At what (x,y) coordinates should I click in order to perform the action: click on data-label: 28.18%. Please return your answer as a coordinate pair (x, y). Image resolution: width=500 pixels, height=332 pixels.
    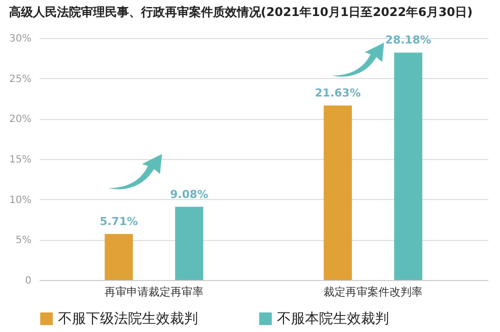
    Looking at the image, I should click on (408, 40).